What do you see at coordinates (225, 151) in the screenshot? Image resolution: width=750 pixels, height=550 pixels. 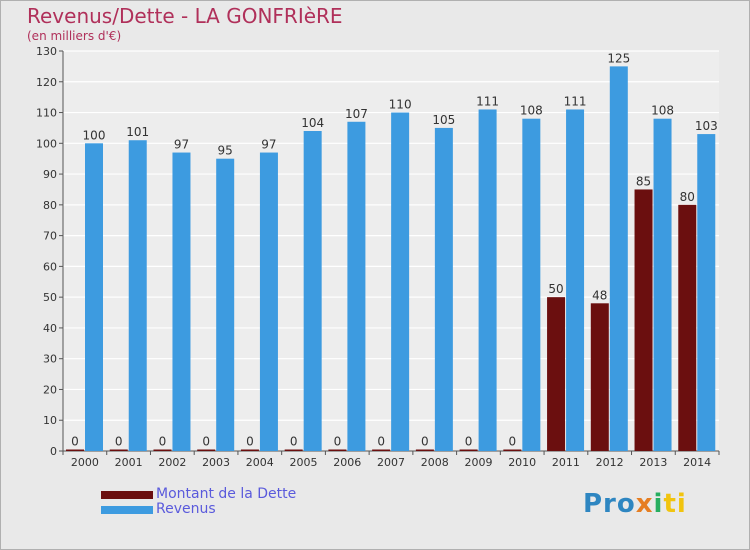 I see `data-label-revenus: 95` at bounding box center [225, 151].